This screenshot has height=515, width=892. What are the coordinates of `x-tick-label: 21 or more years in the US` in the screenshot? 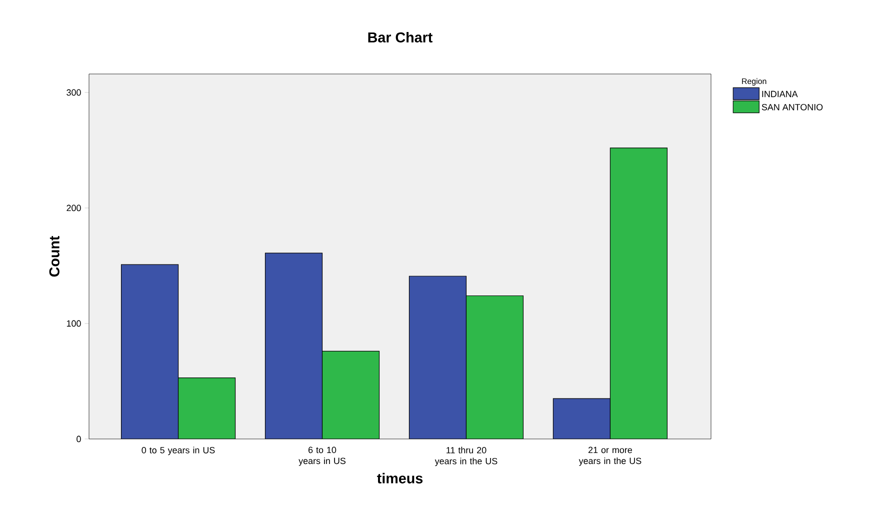 It's located at (610, 456).